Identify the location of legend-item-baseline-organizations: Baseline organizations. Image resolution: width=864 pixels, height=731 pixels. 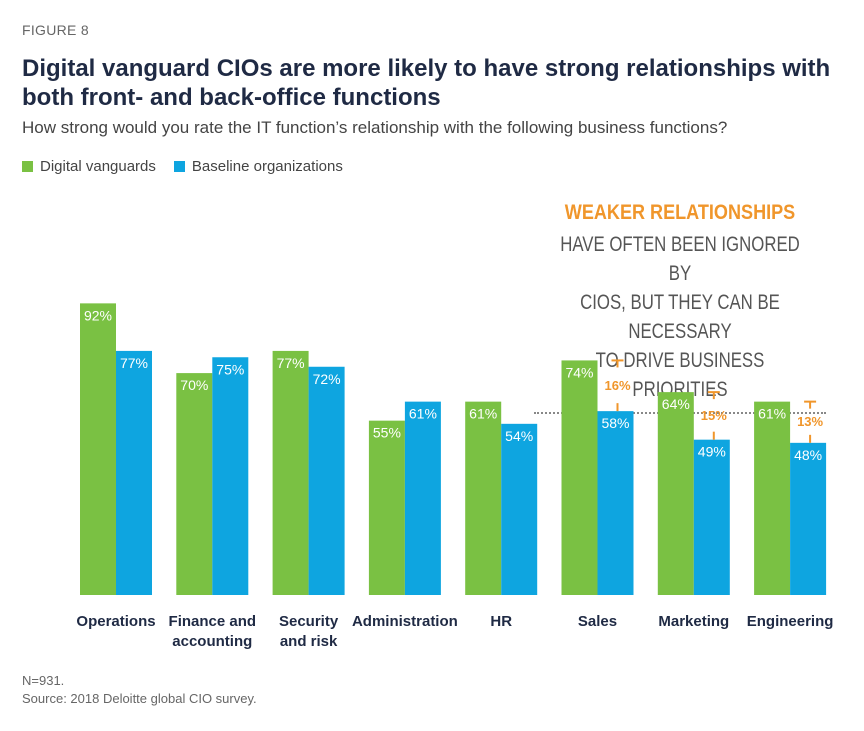
(258, 166).